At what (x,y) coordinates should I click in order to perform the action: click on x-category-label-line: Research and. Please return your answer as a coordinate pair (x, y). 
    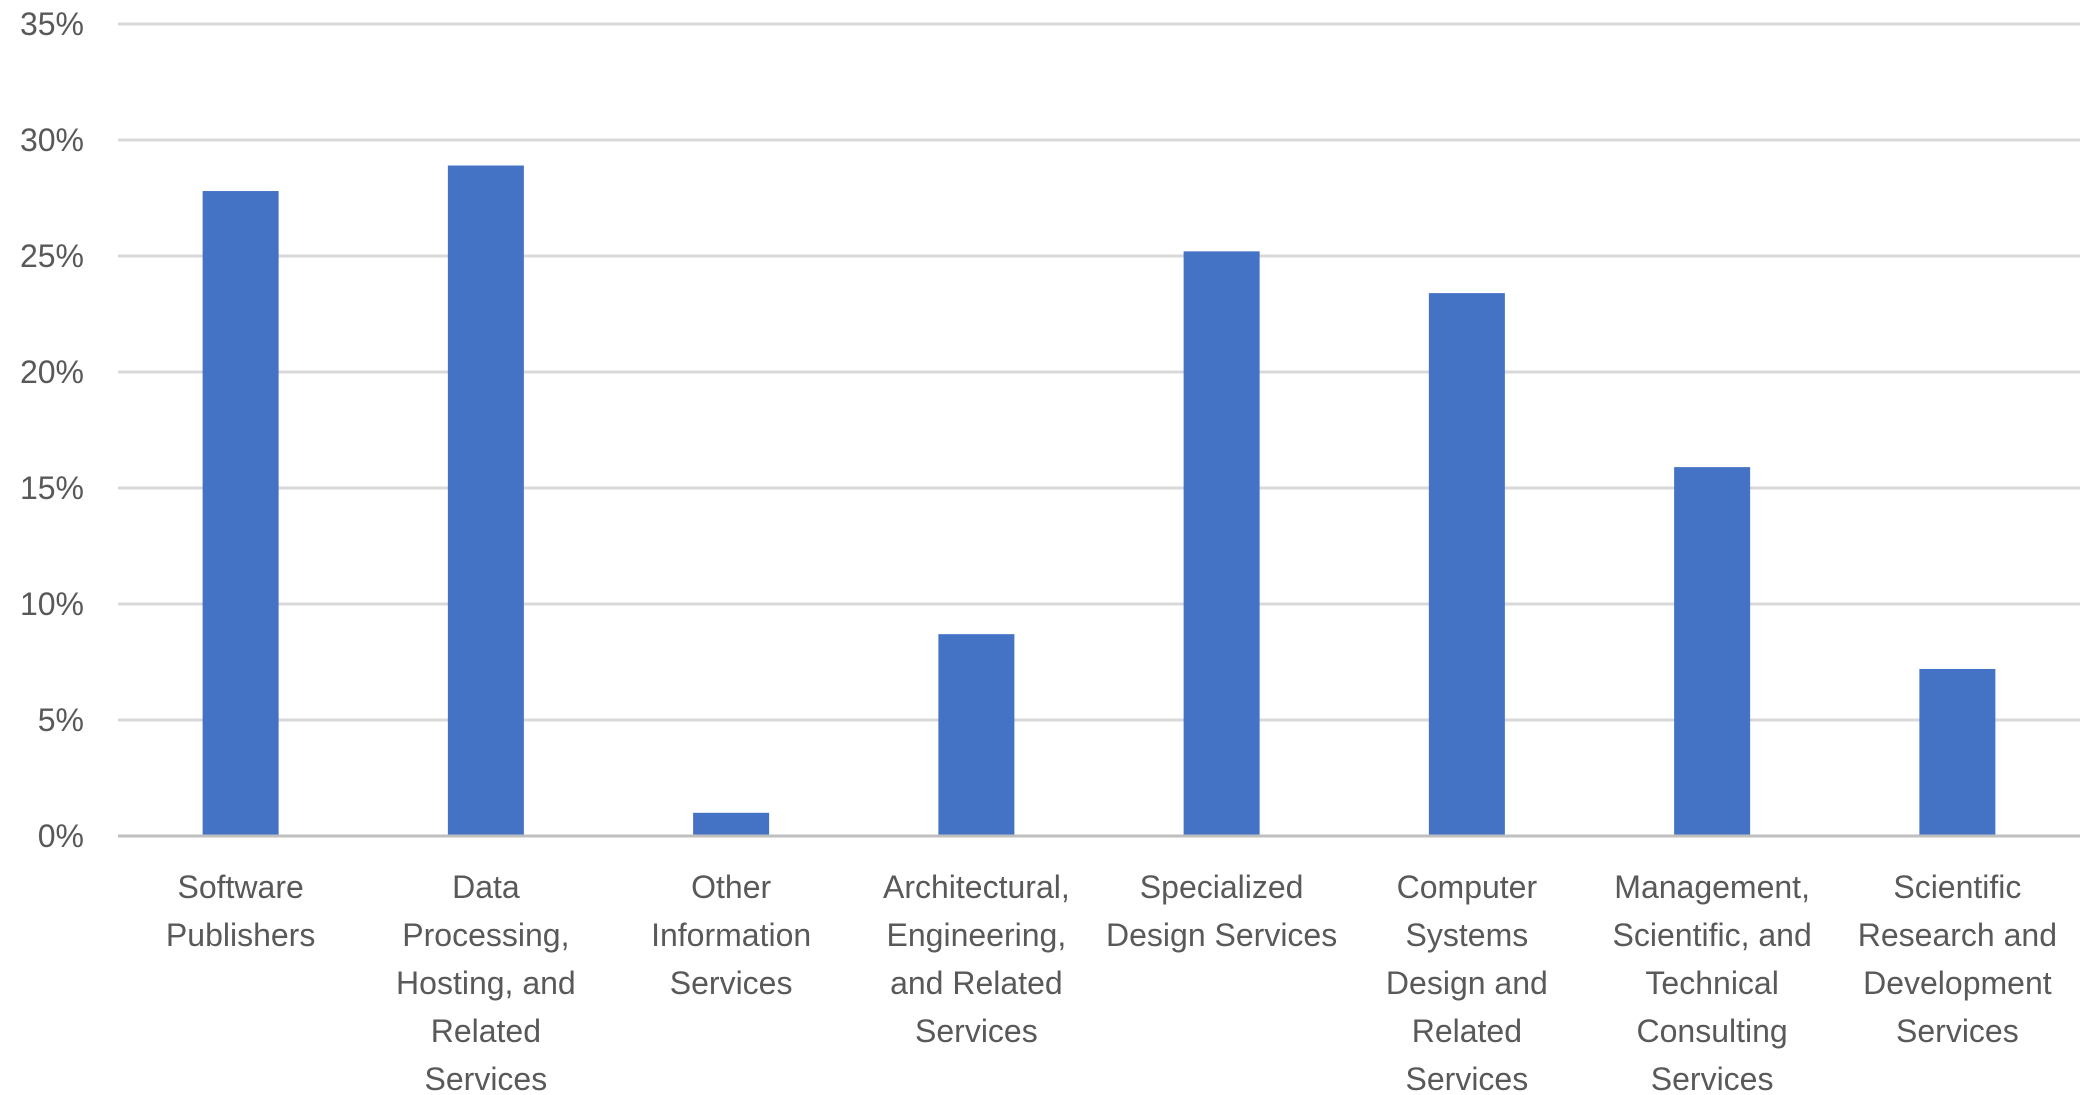
    Looking at the image, I should click on (1957, 935).